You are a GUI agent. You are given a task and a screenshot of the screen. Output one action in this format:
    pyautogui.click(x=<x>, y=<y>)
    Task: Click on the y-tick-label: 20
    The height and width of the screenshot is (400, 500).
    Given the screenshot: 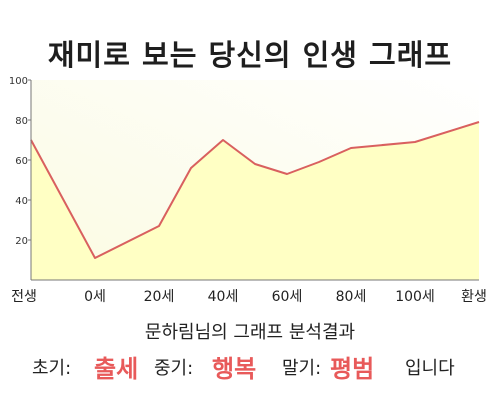 What is the action you would take?
    pyautogui.click(x=21, y=241)
    